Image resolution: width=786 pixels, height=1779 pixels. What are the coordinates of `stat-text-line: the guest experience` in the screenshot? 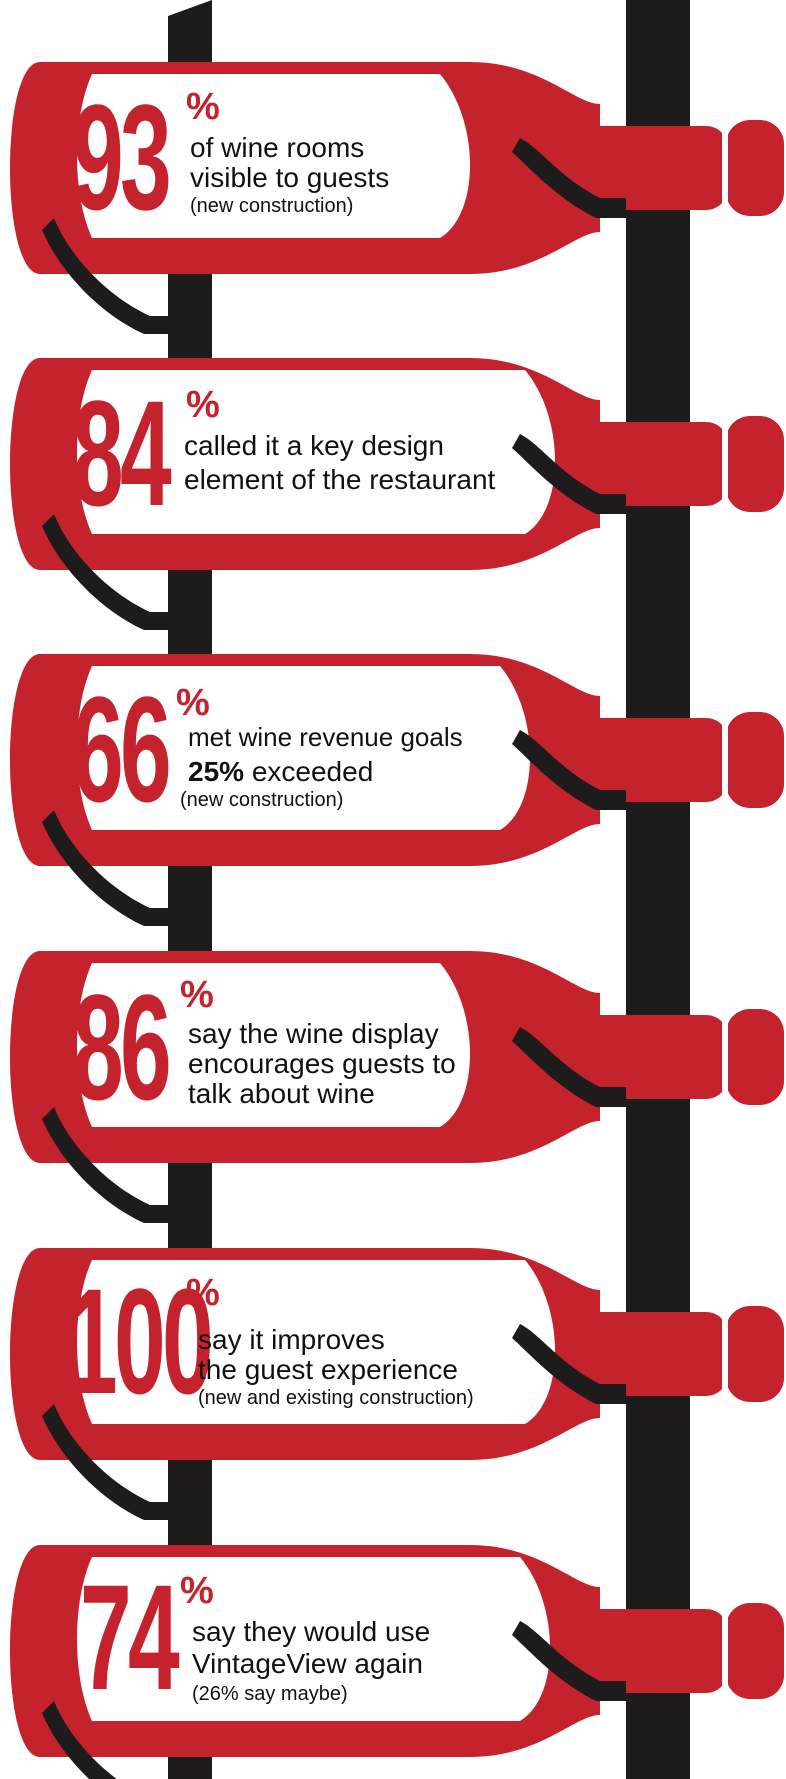 It's located at (328, 1369).